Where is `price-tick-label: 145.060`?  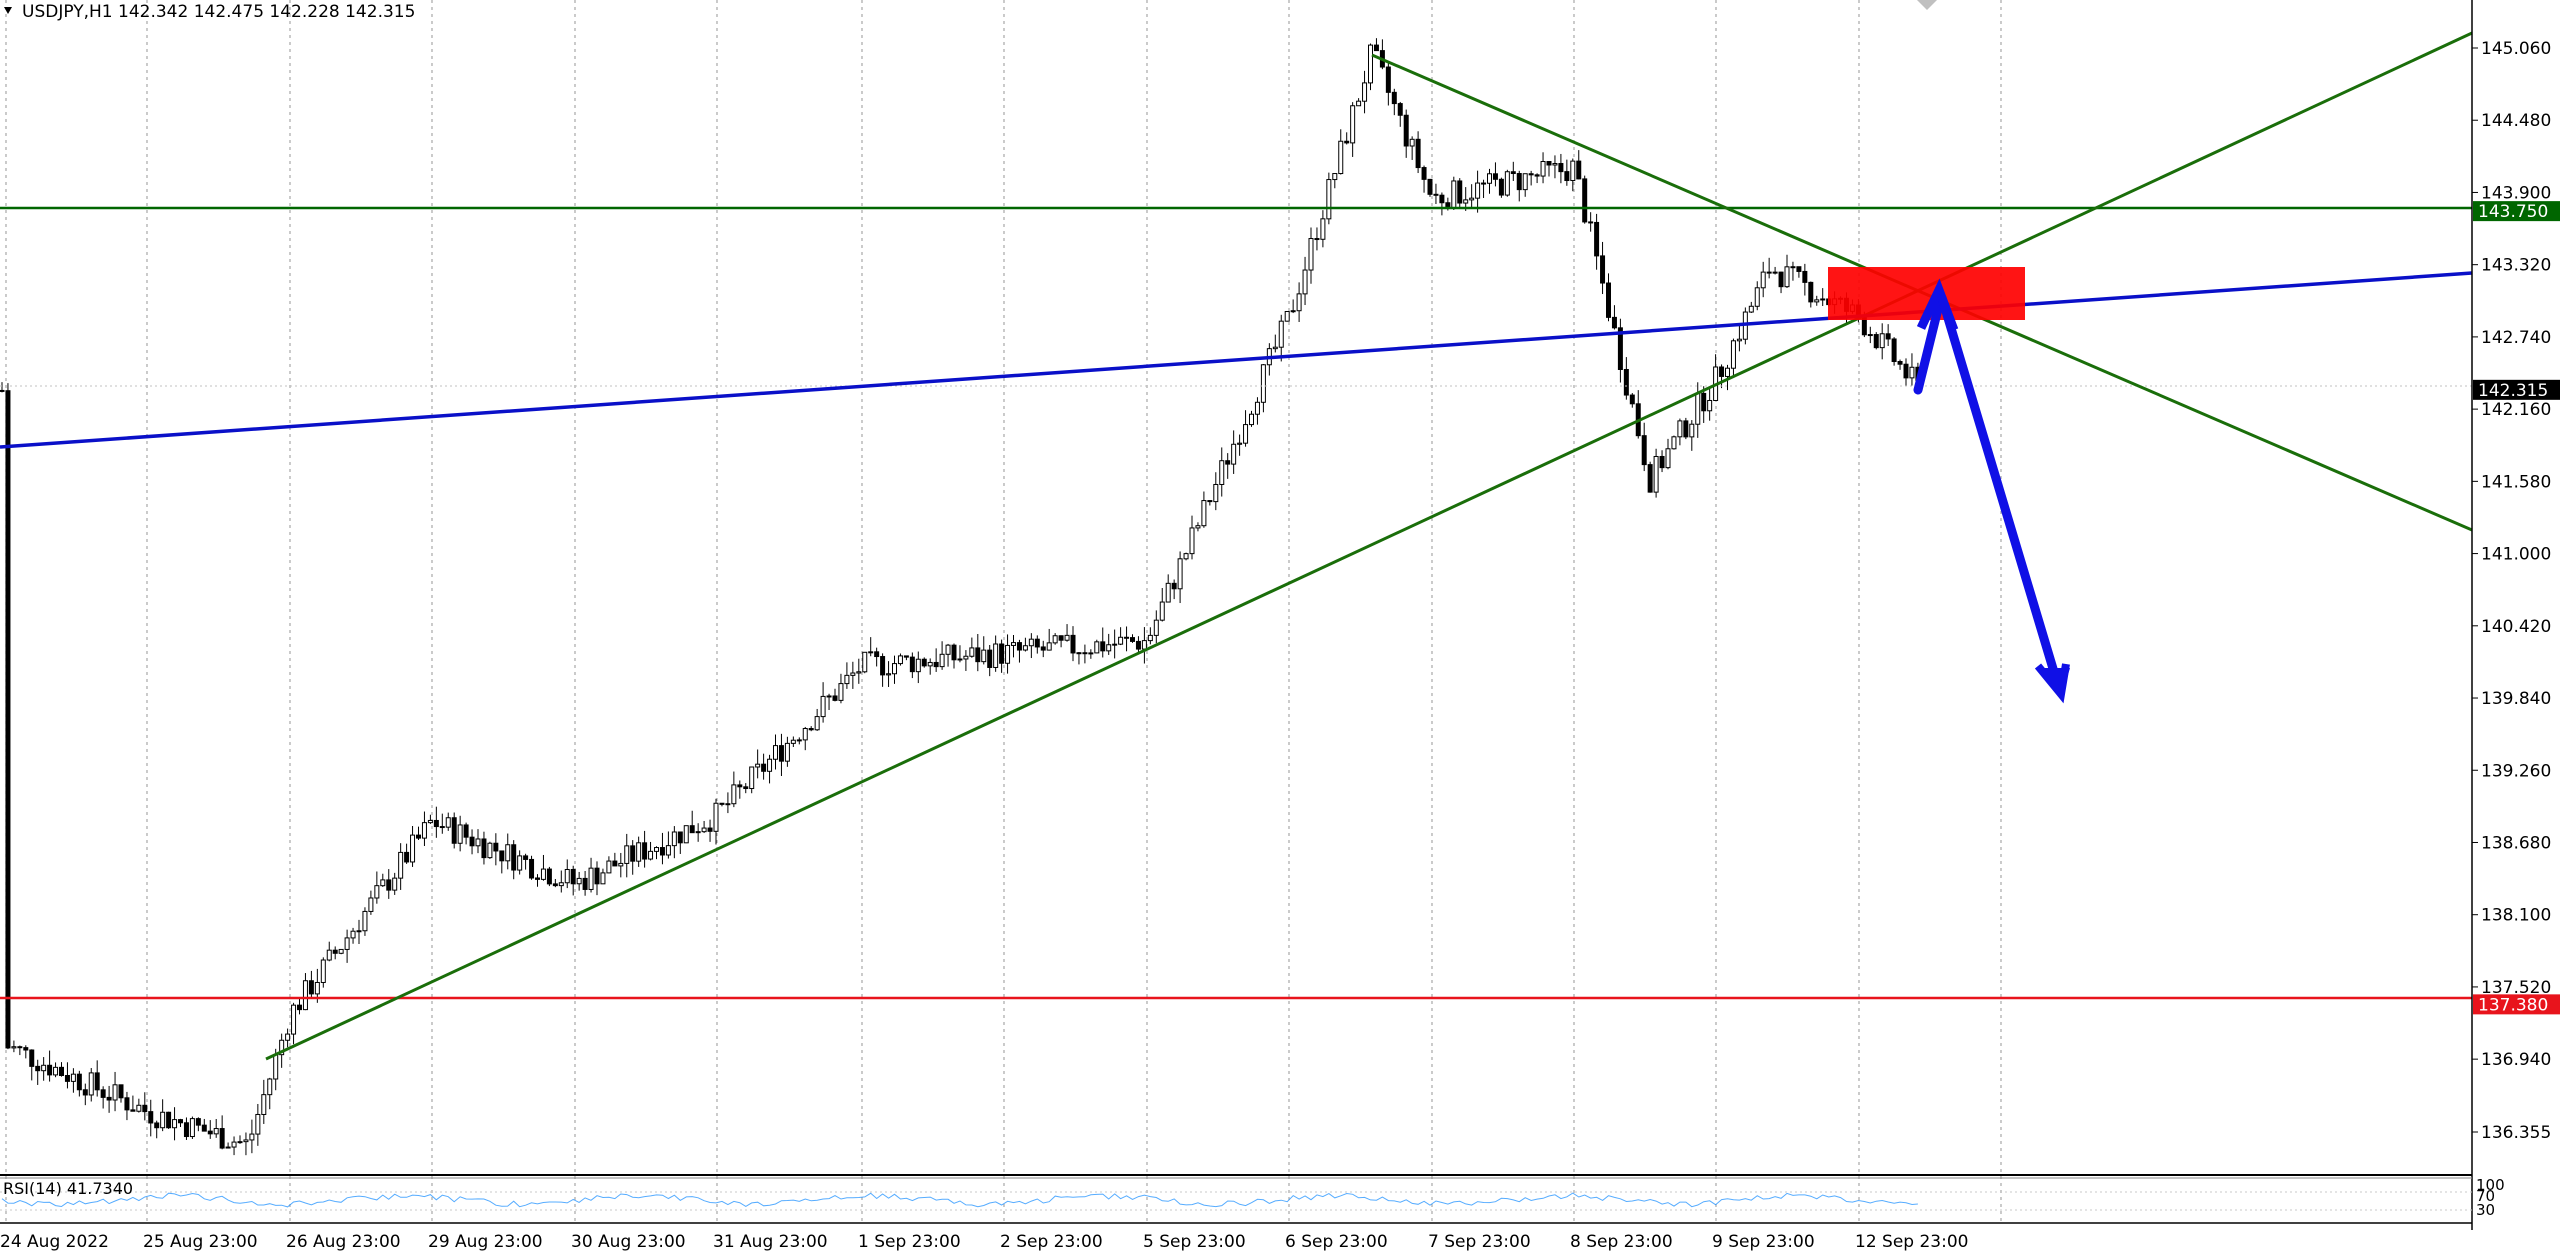
price-tick-label: 145.060 is located at coordinates (2516, 49).